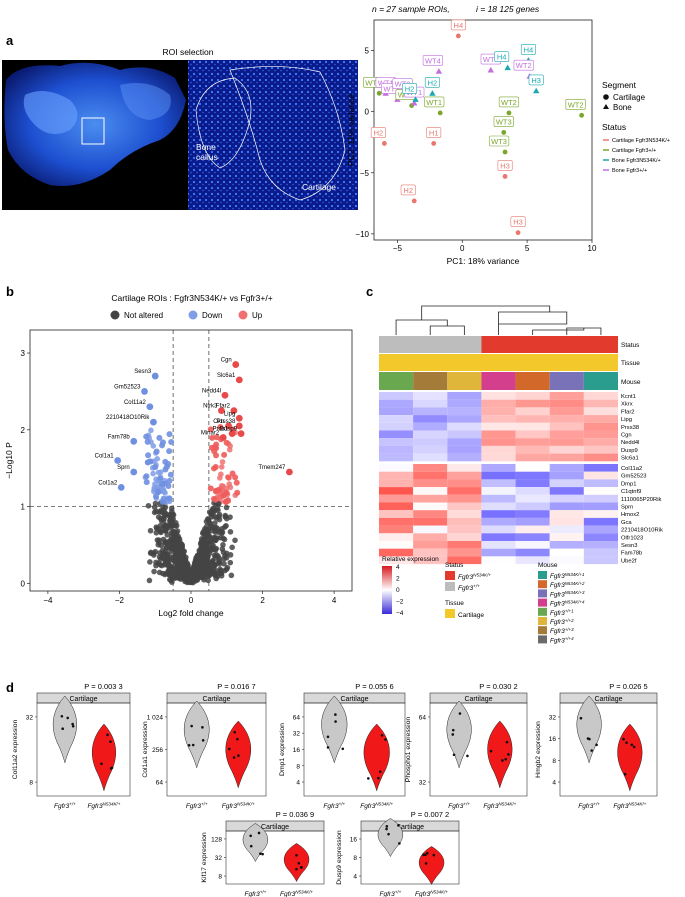 This screenshot has height=897, width=685. I want to click on pca-legend-status-title: Status, so click(614, 127).